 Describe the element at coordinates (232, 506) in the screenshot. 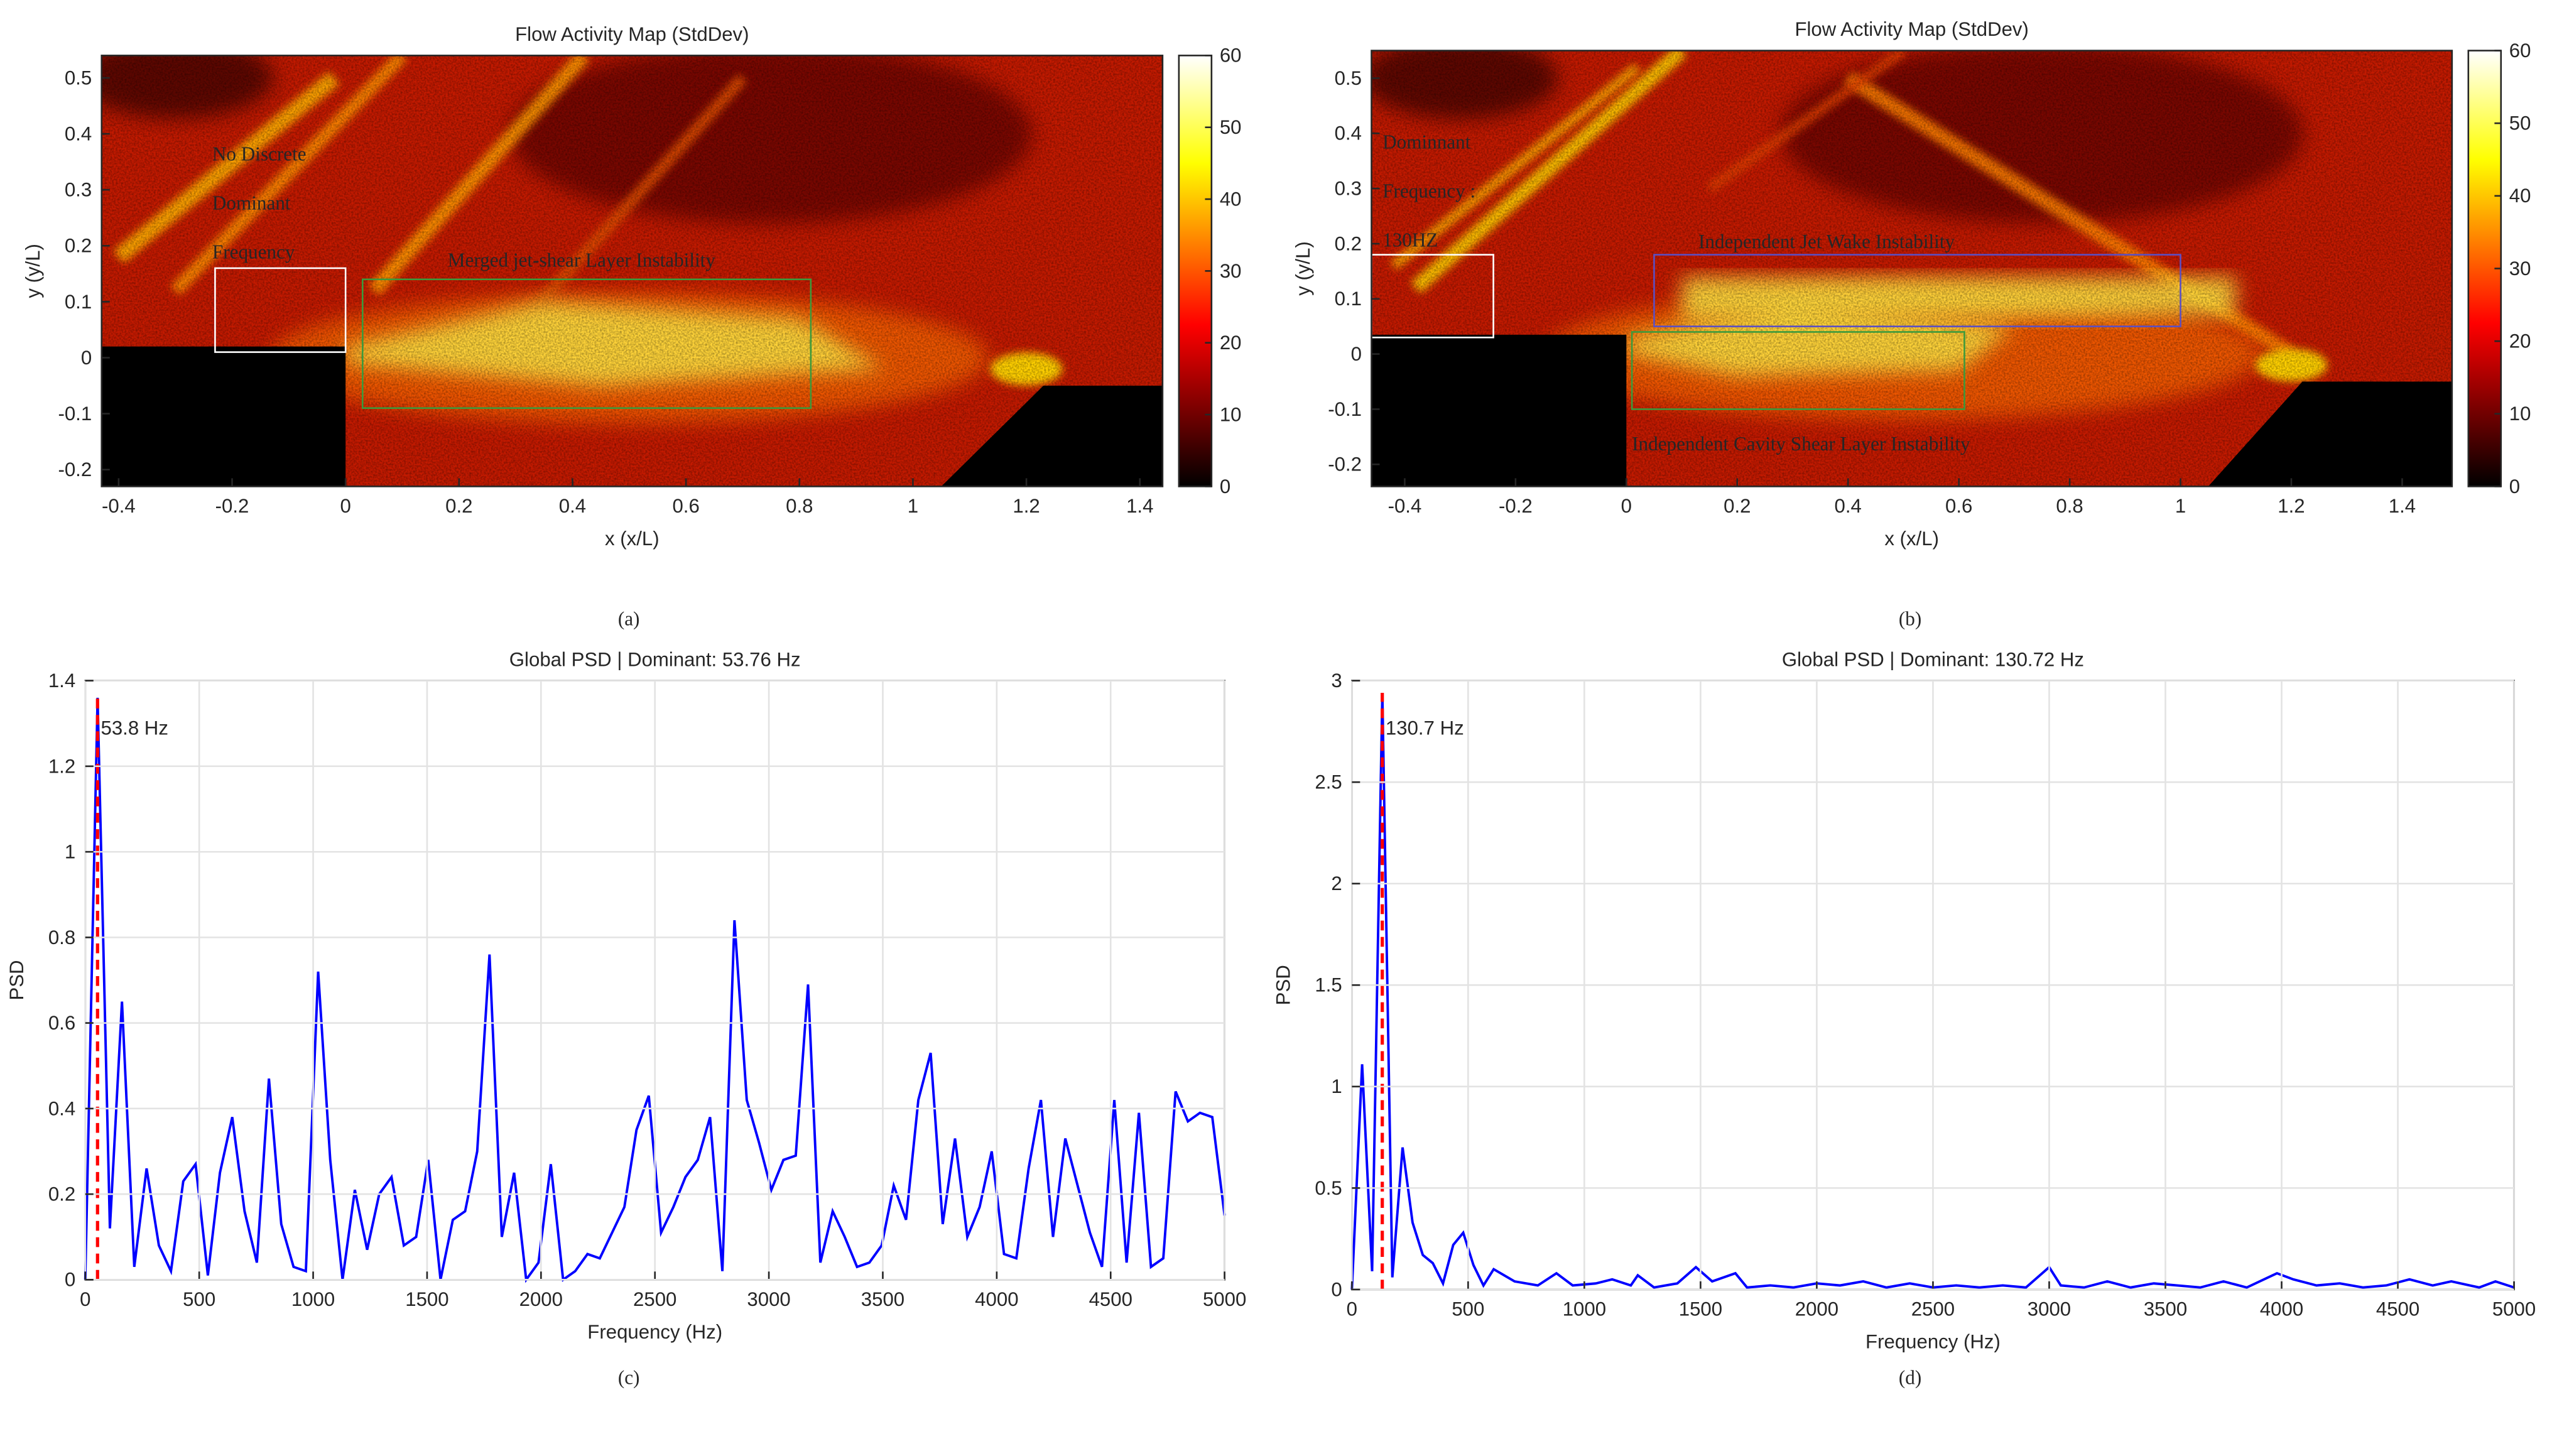

I see `x-tick-label: -0.2` at that location.